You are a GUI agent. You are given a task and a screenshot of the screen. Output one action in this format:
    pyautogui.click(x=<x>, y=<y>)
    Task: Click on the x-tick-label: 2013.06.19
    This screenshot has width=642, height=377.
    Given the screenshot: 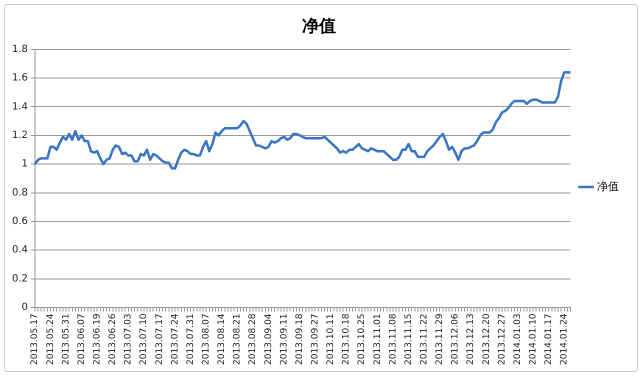 What is the action you would take?
    pyautogui.click(x=97, y=339)
    